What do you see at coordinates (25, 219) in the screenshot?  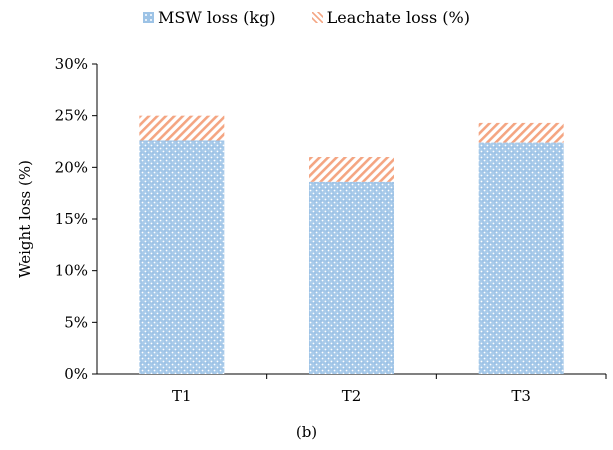 I see `y-axis-title: Weight loss (%)` at bounding box center [25, 219].